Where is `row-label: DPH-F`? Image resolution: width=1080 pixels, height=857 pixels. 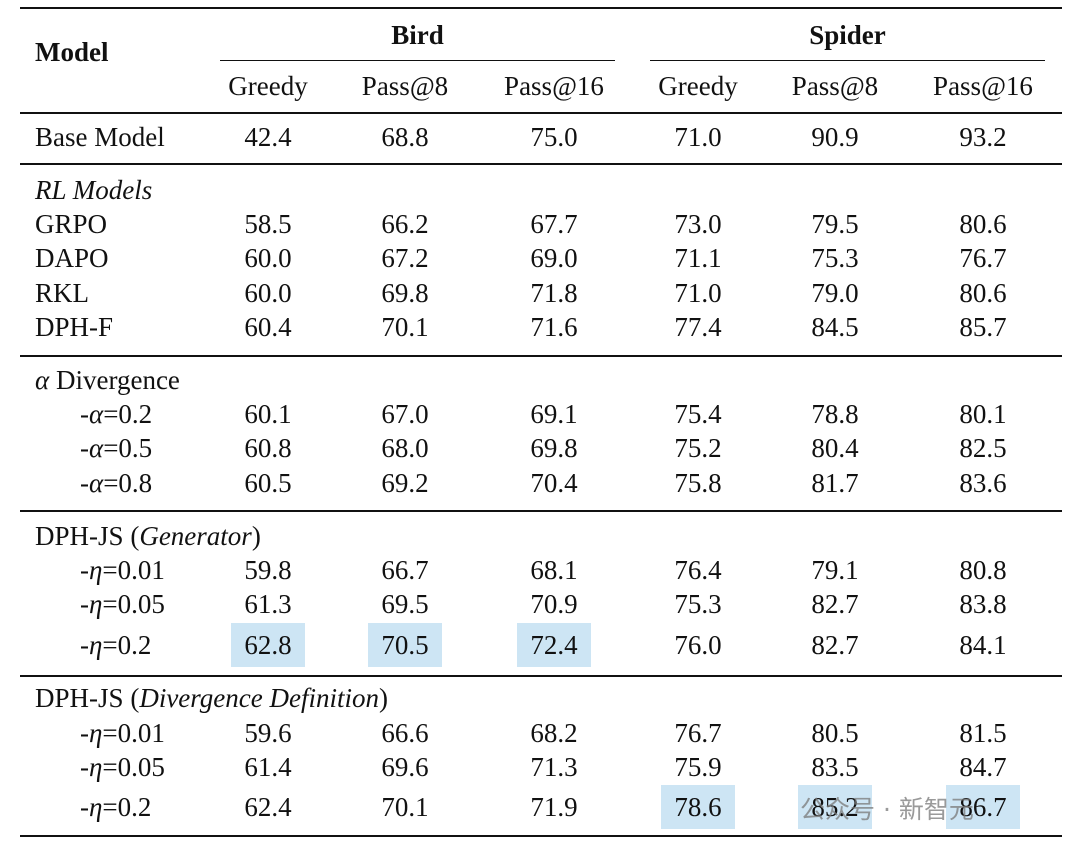 row-label: DPH-F is located at coordinates (74, 327).